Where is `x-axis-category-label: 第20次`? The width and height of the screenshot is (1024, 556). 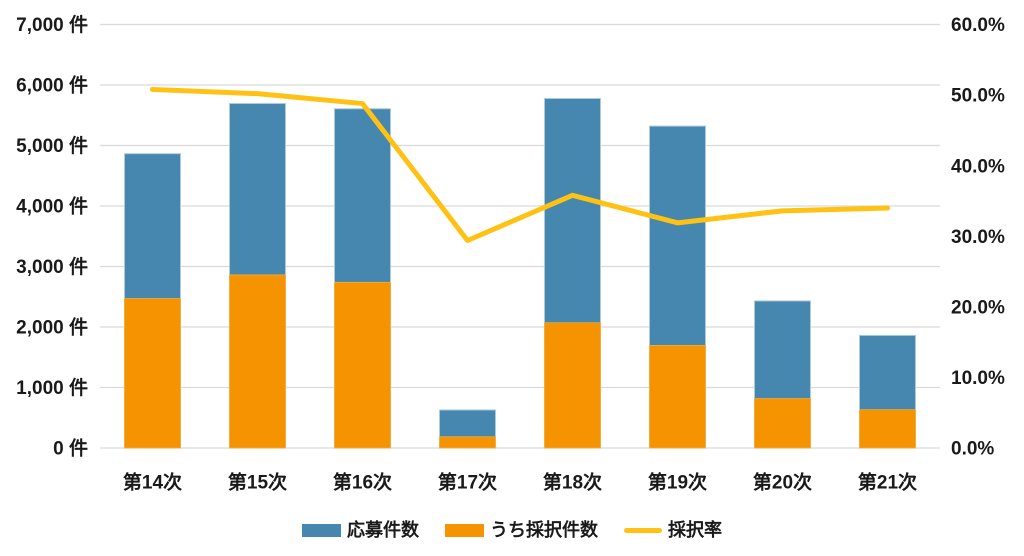 x-axis-category-label: 第20次 is located at coordinates (782, 482).